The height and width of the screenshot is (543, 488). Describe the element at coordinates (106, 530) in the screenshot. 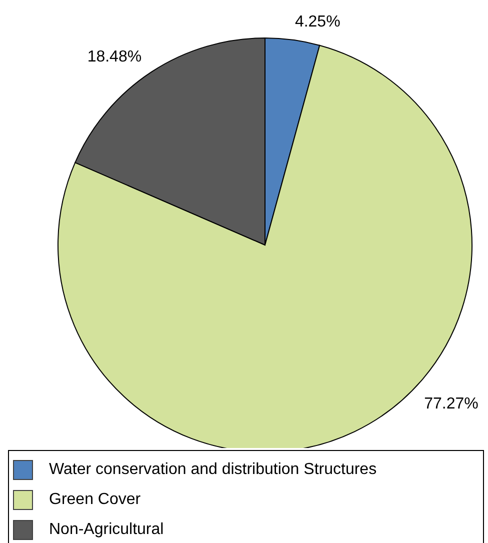

I see `legend-label: Non-Agricultural` at that location.